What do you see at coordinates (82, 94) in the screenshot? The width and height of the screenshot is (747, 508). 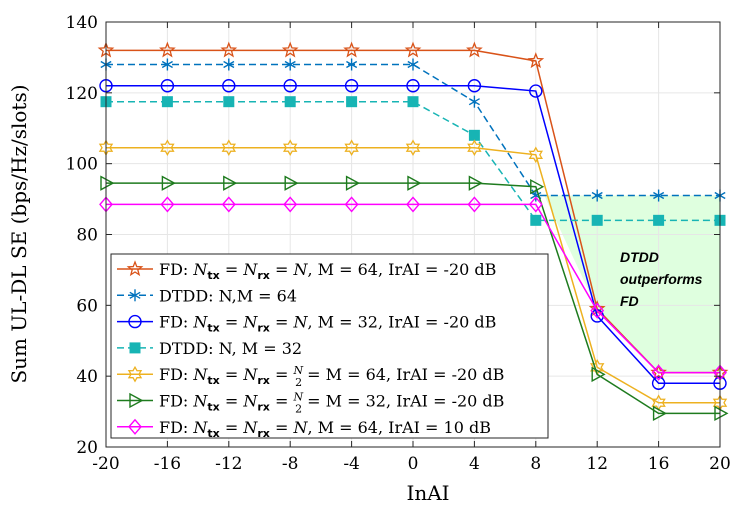 I see `y-tick-label: 120` at bounding box center [82, 94].